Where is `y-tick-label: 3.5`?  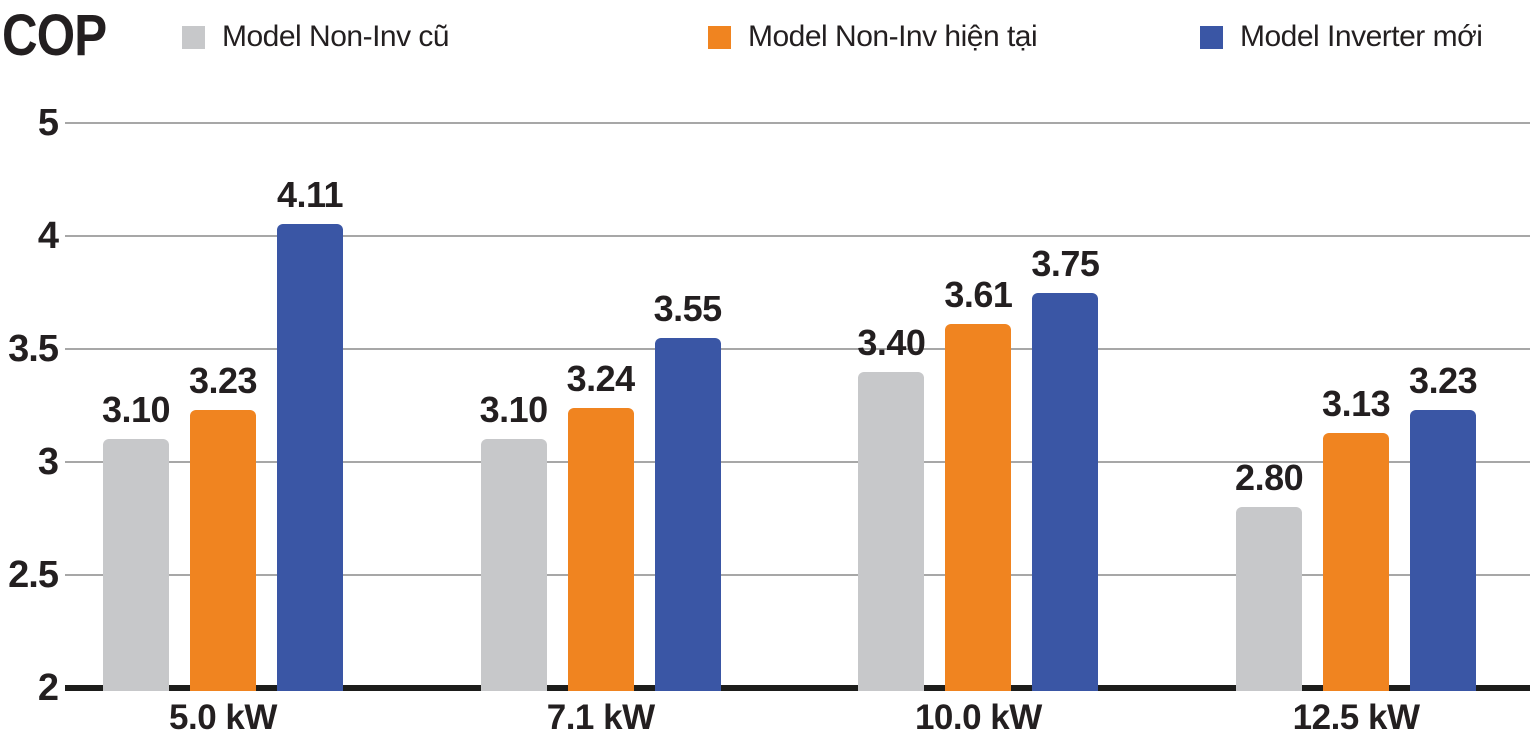
y-tick-label: 3.5 is located at coordinates (33, 349).